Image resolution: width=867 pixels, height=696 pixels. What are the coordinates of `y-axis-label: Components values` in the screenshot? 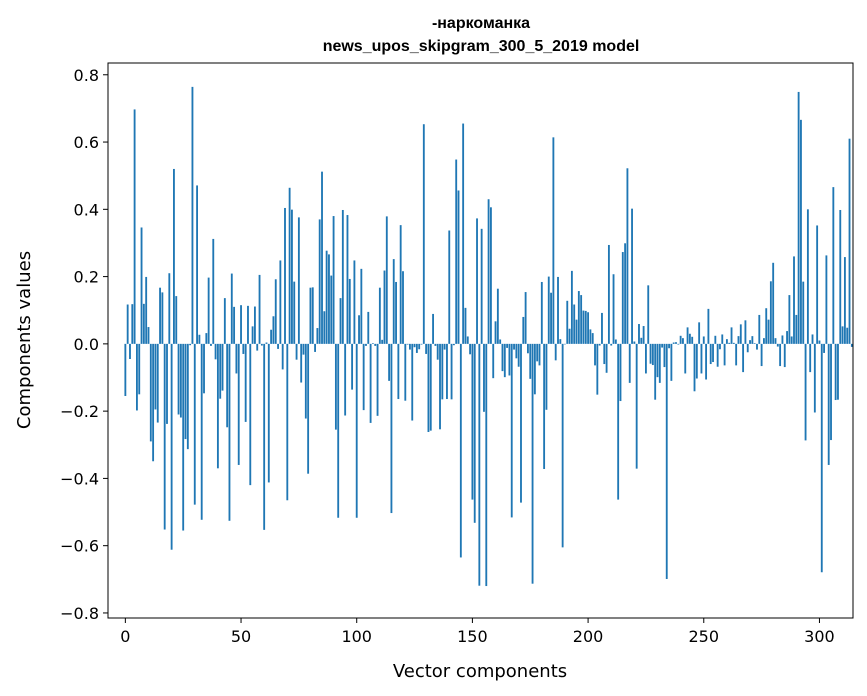 It's located at (24, 340).